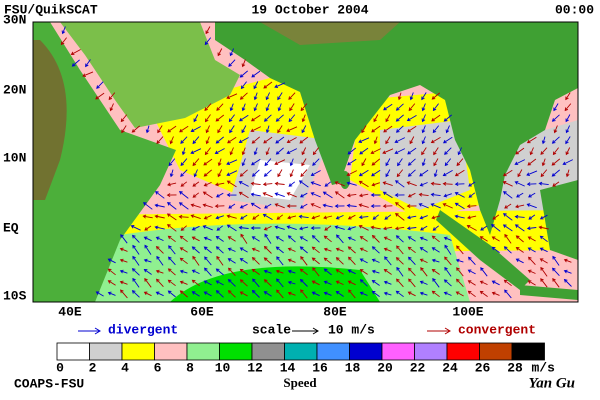 The width and height of the screenshot is (600, 400). Describe the element at coordinates (309, 9) in the screenshot. I see `header-date: 19 October 2004` at that location.